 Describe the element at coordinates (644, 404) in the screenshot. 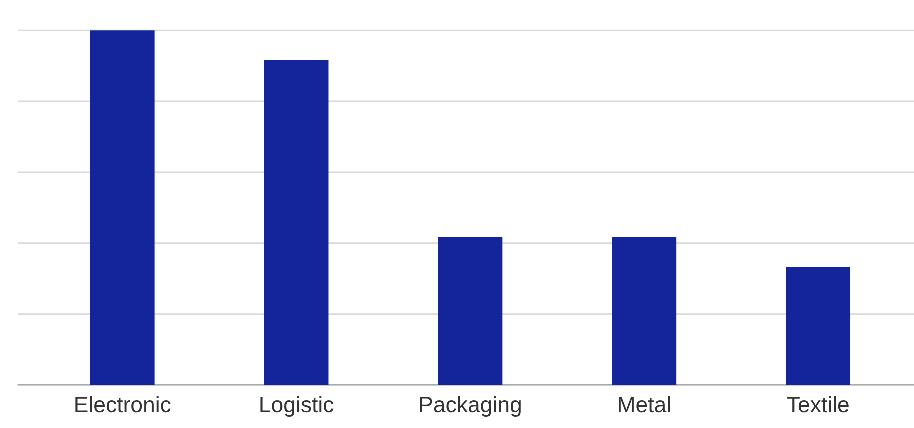

I see `x-tick-label: Metal` at that location.